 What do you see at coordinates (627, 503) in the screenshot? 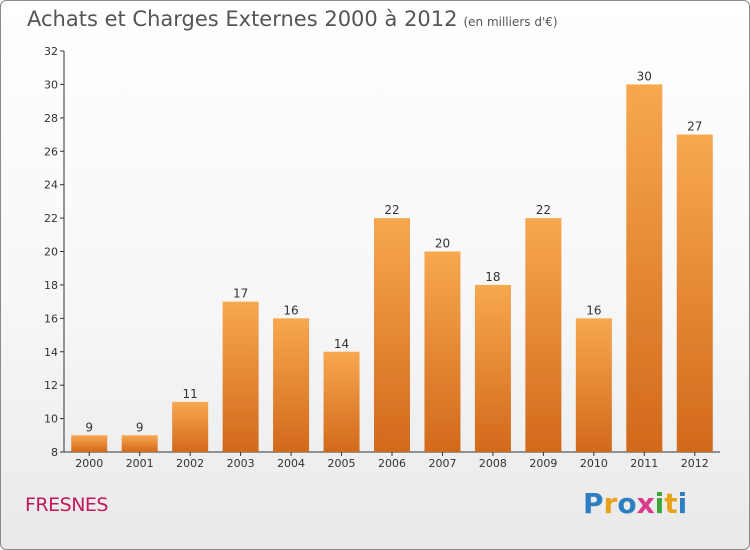
I see `logo-letter: o` at bounding box center [627, 503].